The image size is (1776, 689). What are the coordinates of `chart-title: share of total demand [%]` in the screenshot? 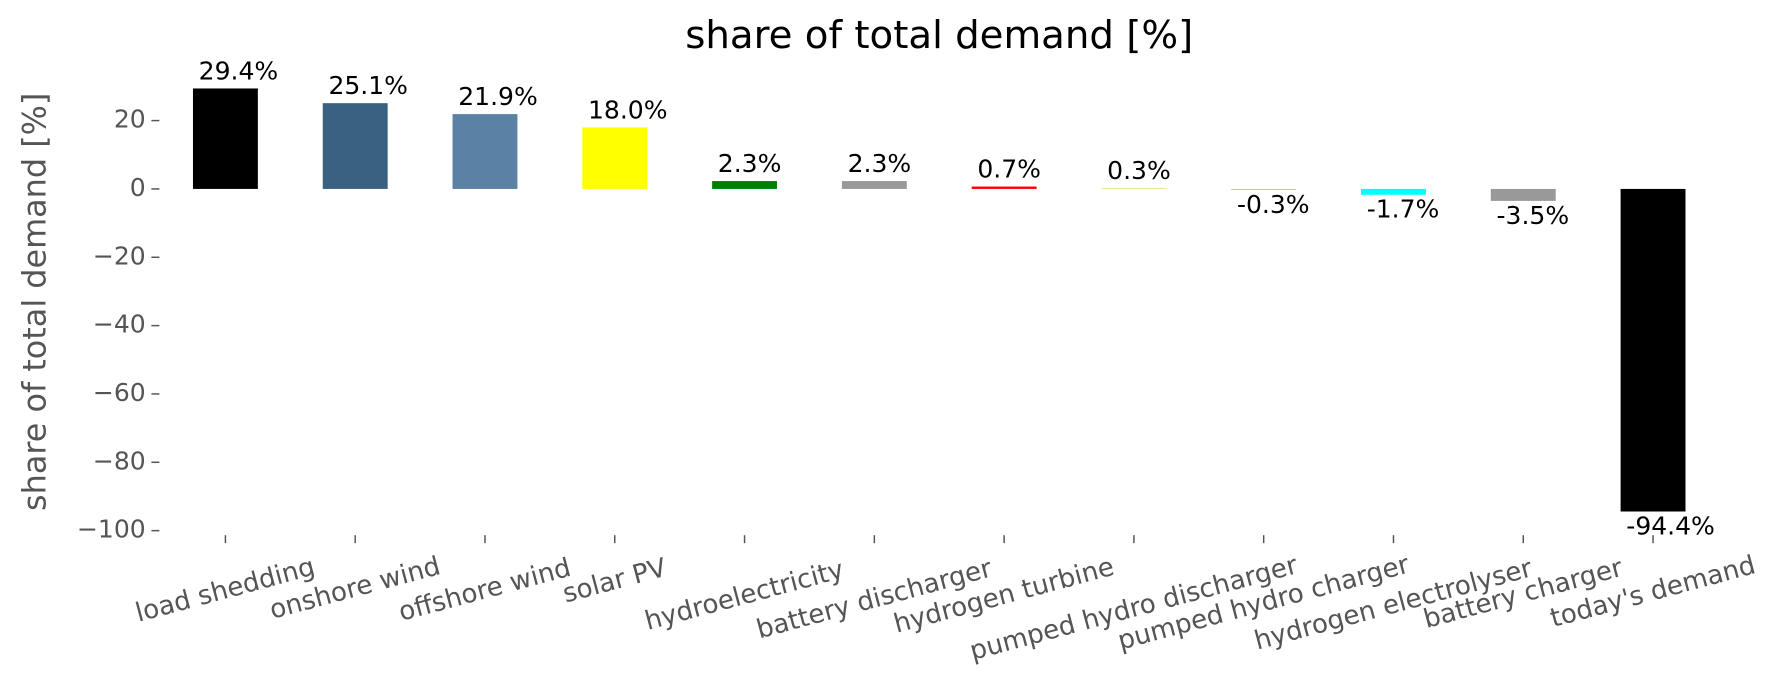 It's located at (939, 35).